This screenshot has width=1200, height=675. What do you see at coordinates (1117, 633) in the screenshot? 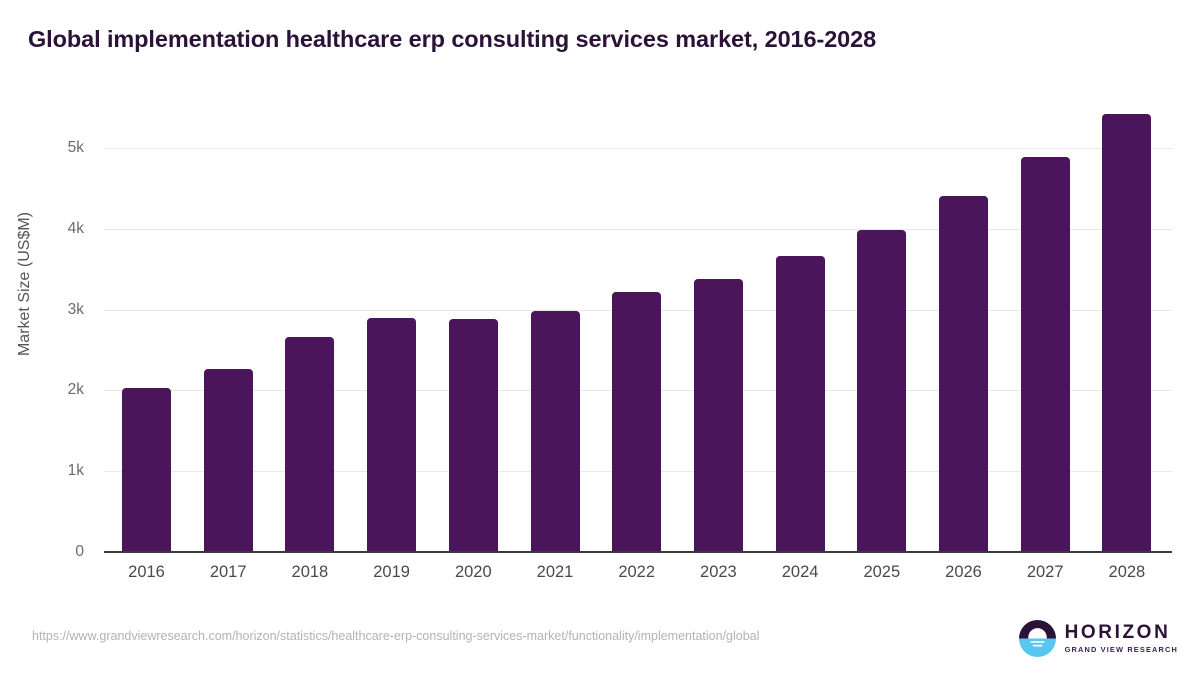
I see `logo-wordmark: HORIZON` at bounding box center [1117, 633].